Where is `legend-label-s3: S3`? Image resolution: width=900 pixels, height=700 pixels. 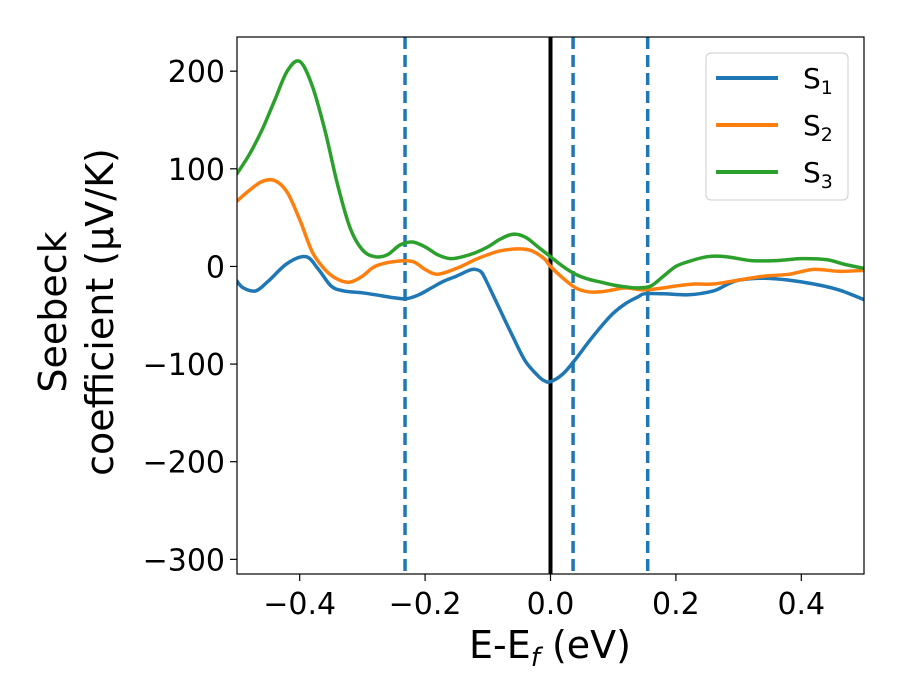
legend-label-s3: S3 is located at coordinates (818, 174).